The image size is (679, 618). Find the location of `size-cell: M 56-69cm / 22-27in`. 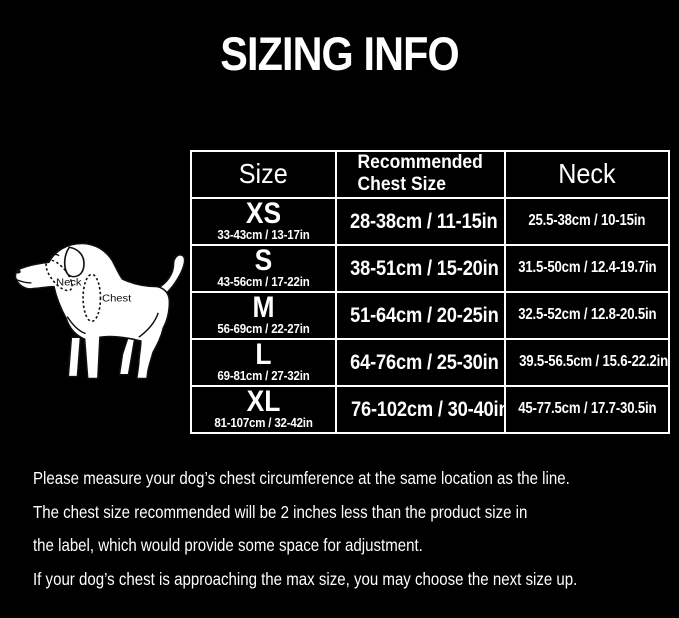

size-cell: M 56-69cm / 22-27in is located at coordinates (263, 315).